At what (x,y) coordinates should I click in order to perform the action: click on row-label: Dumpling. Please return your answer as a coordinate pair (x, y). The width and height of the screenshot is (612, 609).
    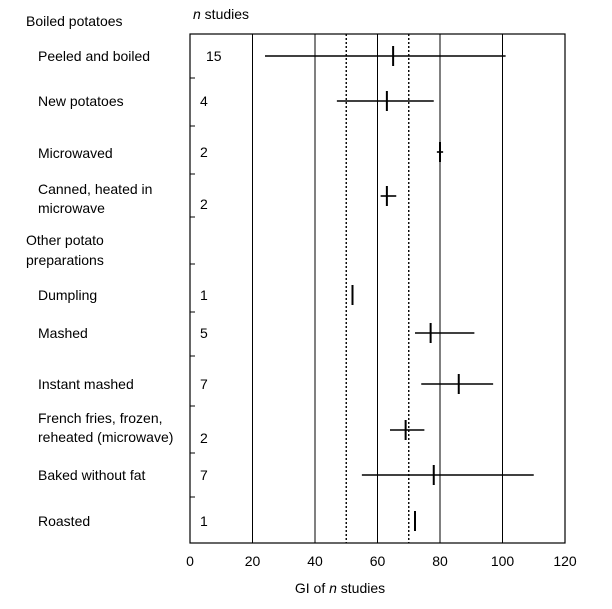
    Looking at the image, I should click on (67, 295).